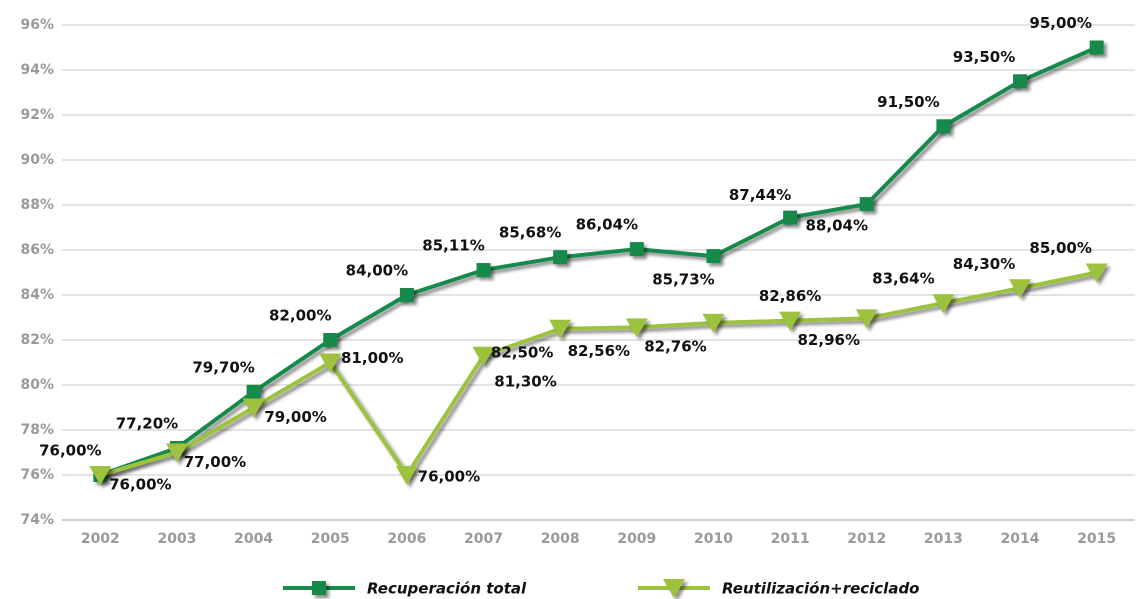 The height and width of the screenshot is (599, 1142). I want to click on data-label: 83,64%, so click(903, 279).